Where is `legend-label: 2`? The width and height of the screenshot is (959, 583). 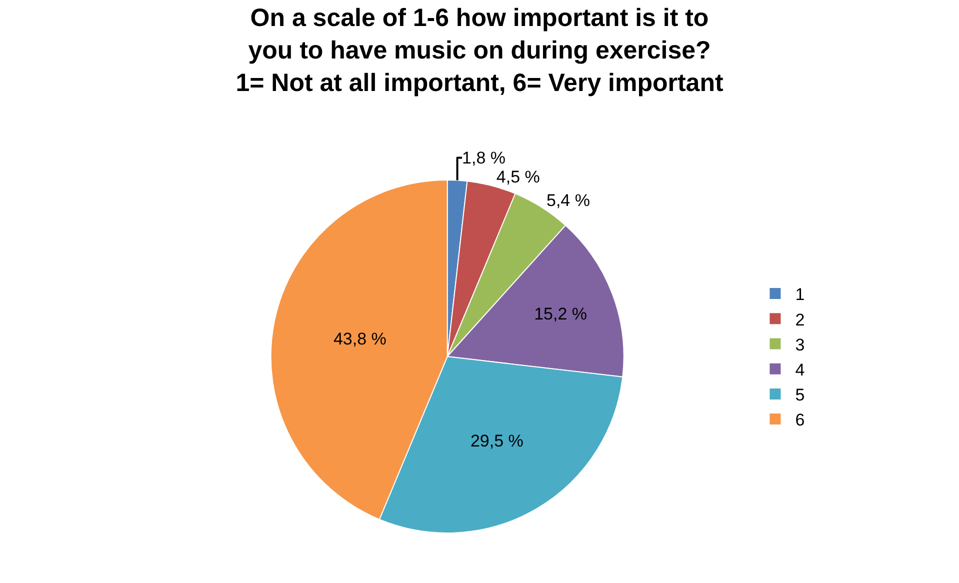
legend-label: 2 is located at coordinates (800, 320).